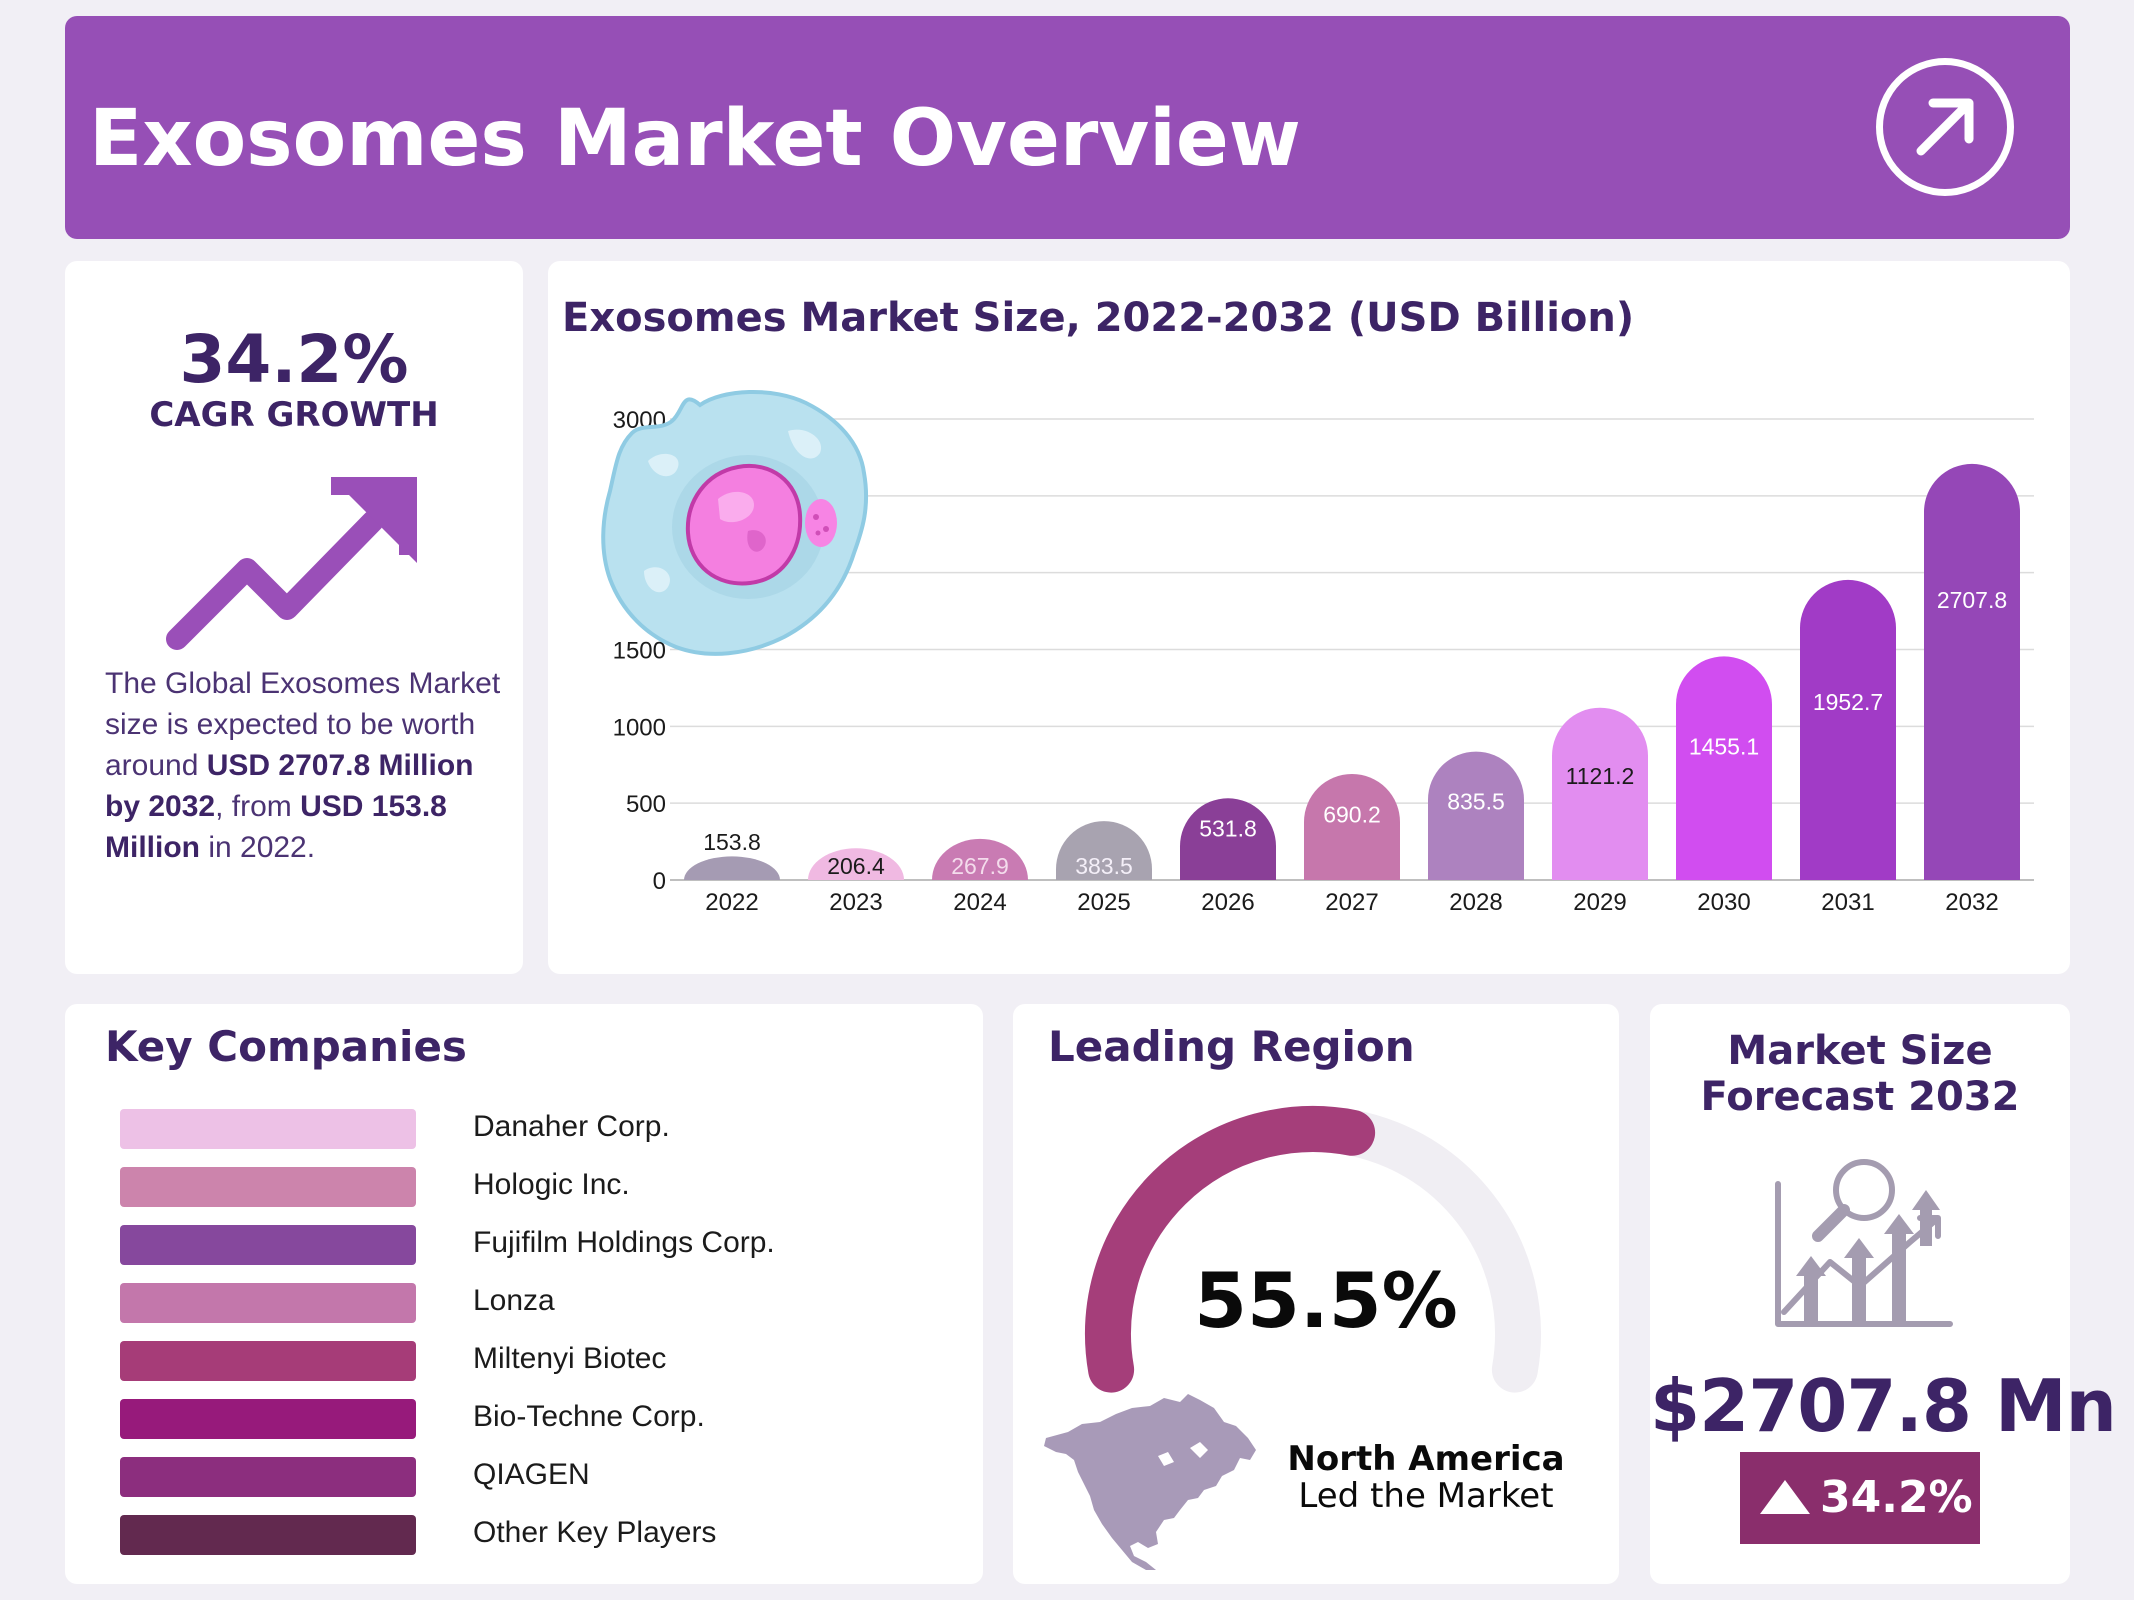 The image size is (2134, 1600). Describe the element at coordinates (646, 804) in the screenshot. I see `y-tick-label: 500` at that location.